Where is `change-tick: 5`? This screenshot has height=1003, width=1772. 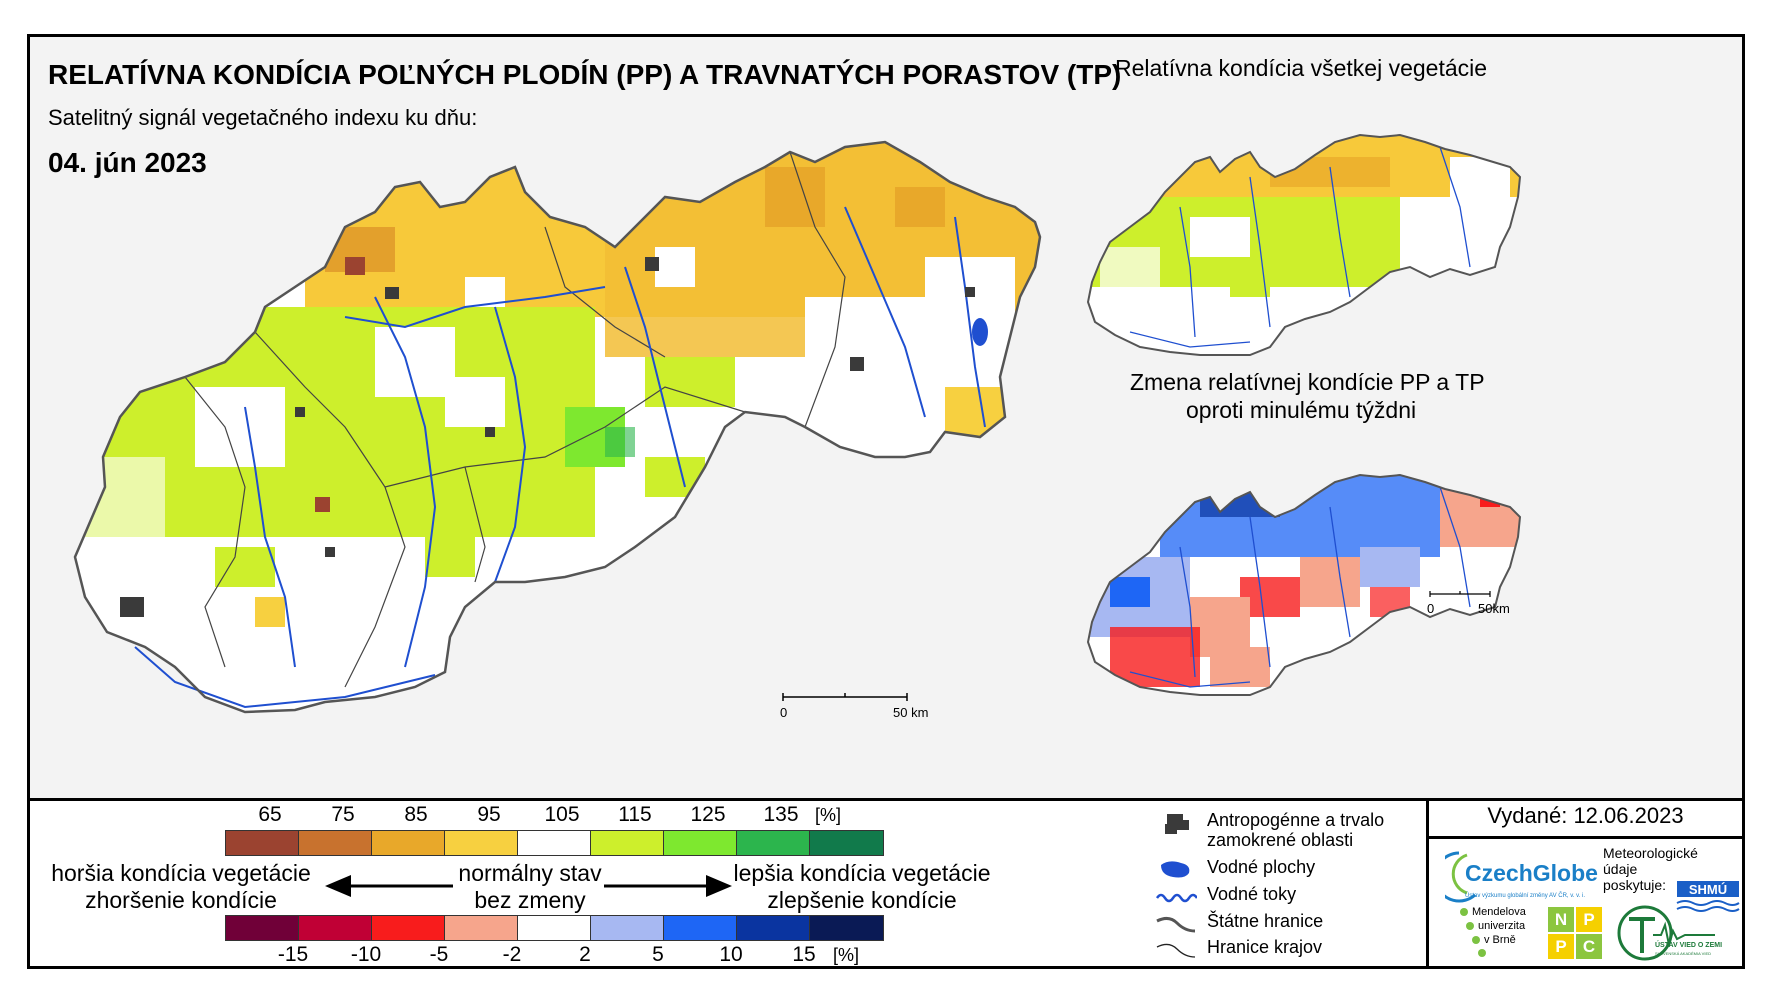 change-tick: 5 is located at coordinates (658, 954).